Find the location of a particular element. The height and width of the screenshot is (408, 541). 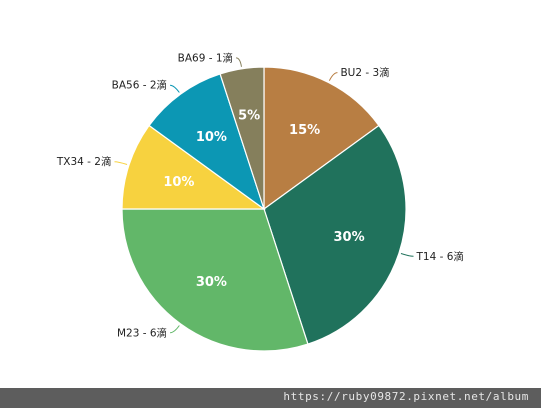

leader-line-m23 is located at coordinates (175, 329).